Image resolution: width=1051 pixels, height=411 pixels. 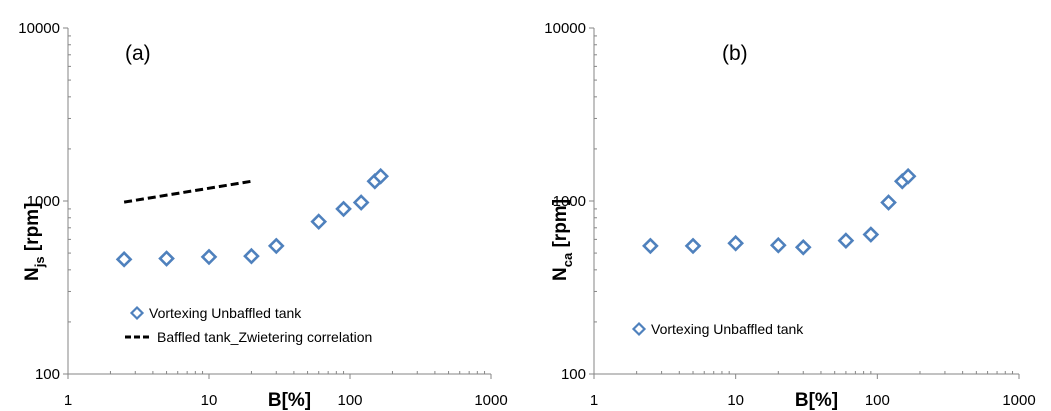 What do you see at coordinates (735, 53) in the screenshot?
I see `panel-label: (b)` at bounding box center [735, 53].